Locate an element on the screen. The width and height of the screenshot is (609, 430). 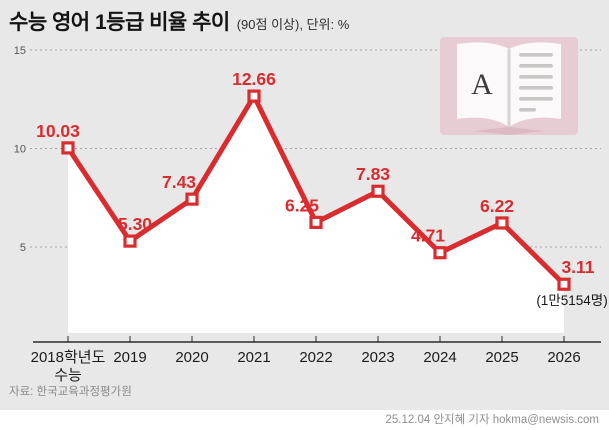
page-title: 수능 영어 1등급 비율 추이 is located at coordinates (119, 22).